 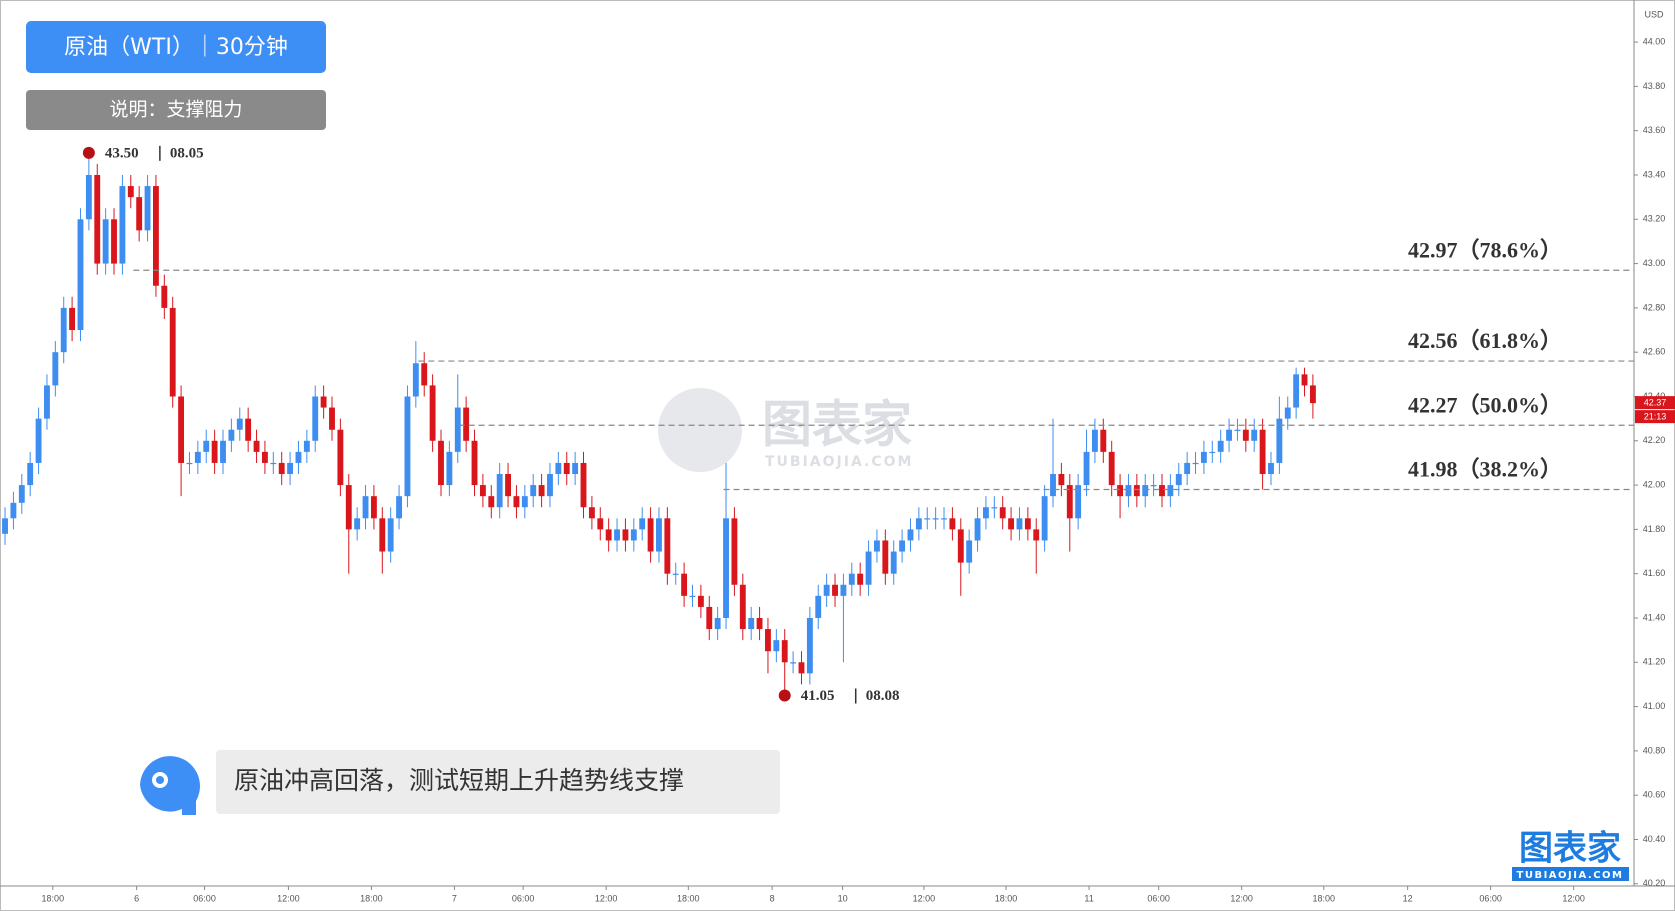 I want to click on last-price-tag, so click(x=1655, y=403).